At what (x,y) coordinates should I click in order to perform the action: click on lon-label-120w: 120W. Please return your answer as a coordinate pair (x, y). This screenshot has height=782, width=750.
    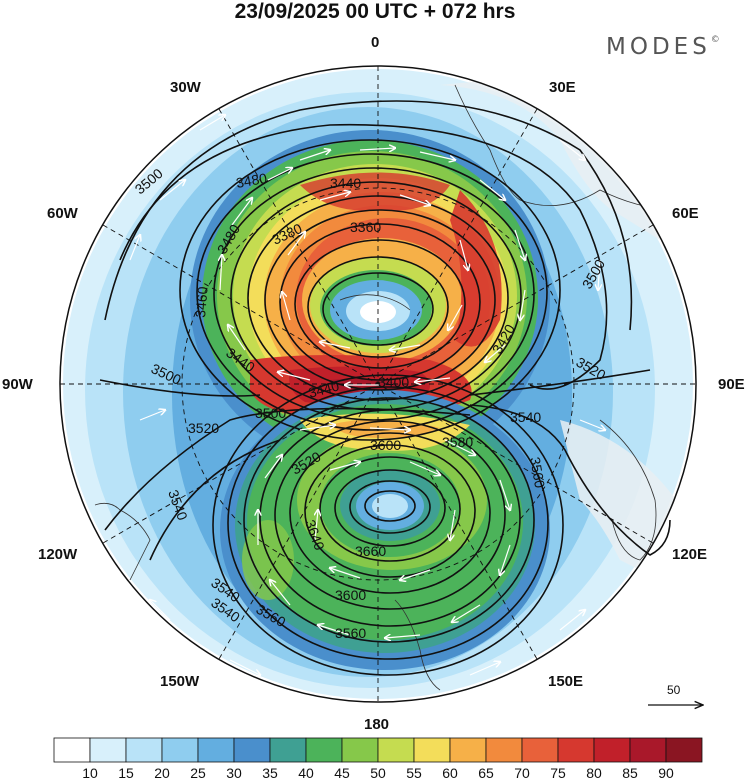
    Looking at the image, I should click on (58, 554).